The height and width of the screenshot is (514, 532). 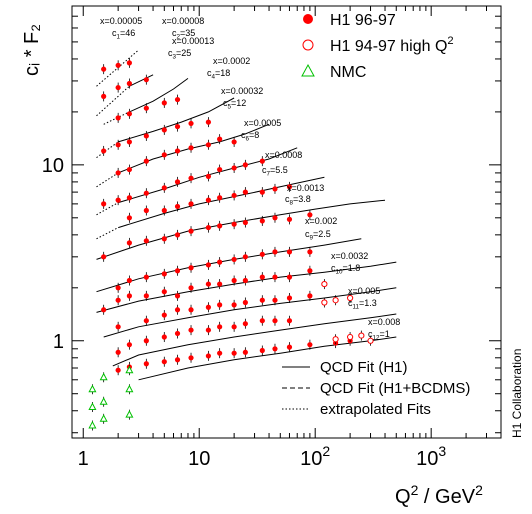 I want to click on legend-line-label: QCD Fit (H1), so click(x=364, y=367).